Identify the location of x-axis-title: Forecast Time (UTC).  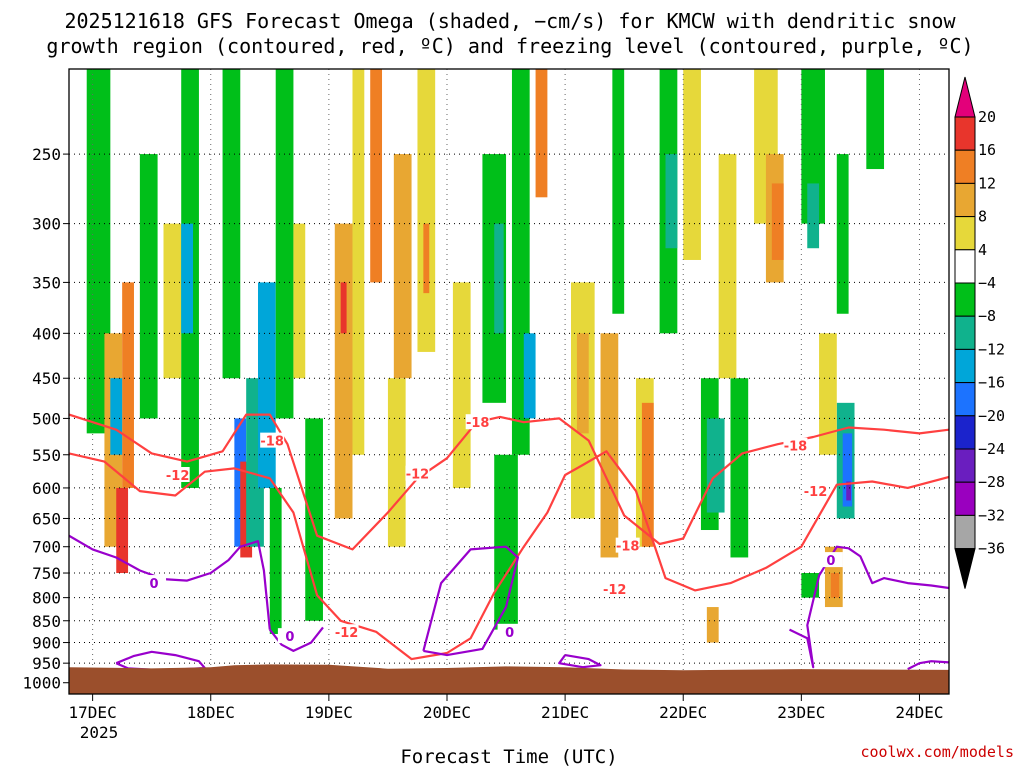
(508, 757).